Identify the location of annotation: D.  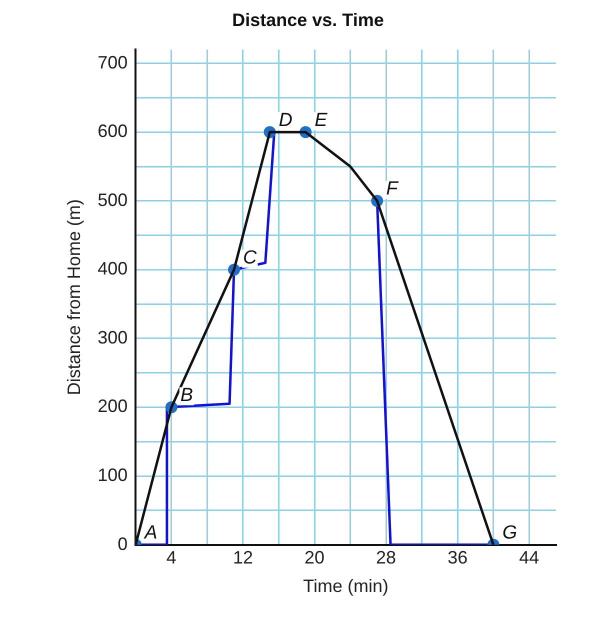
(285, 120).